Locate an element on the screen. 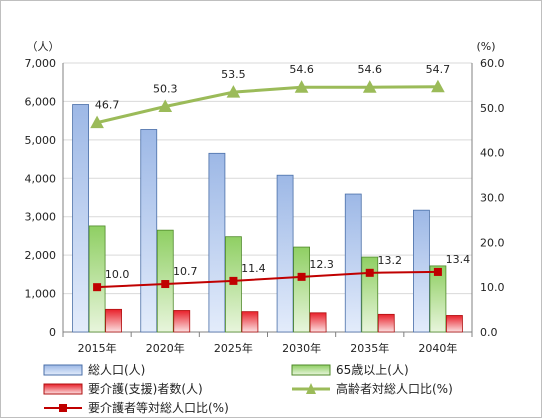 The height and width of the screenshot is (418, 542). y-left-tick-label: 4,000 is located at coordinates (41, 178).